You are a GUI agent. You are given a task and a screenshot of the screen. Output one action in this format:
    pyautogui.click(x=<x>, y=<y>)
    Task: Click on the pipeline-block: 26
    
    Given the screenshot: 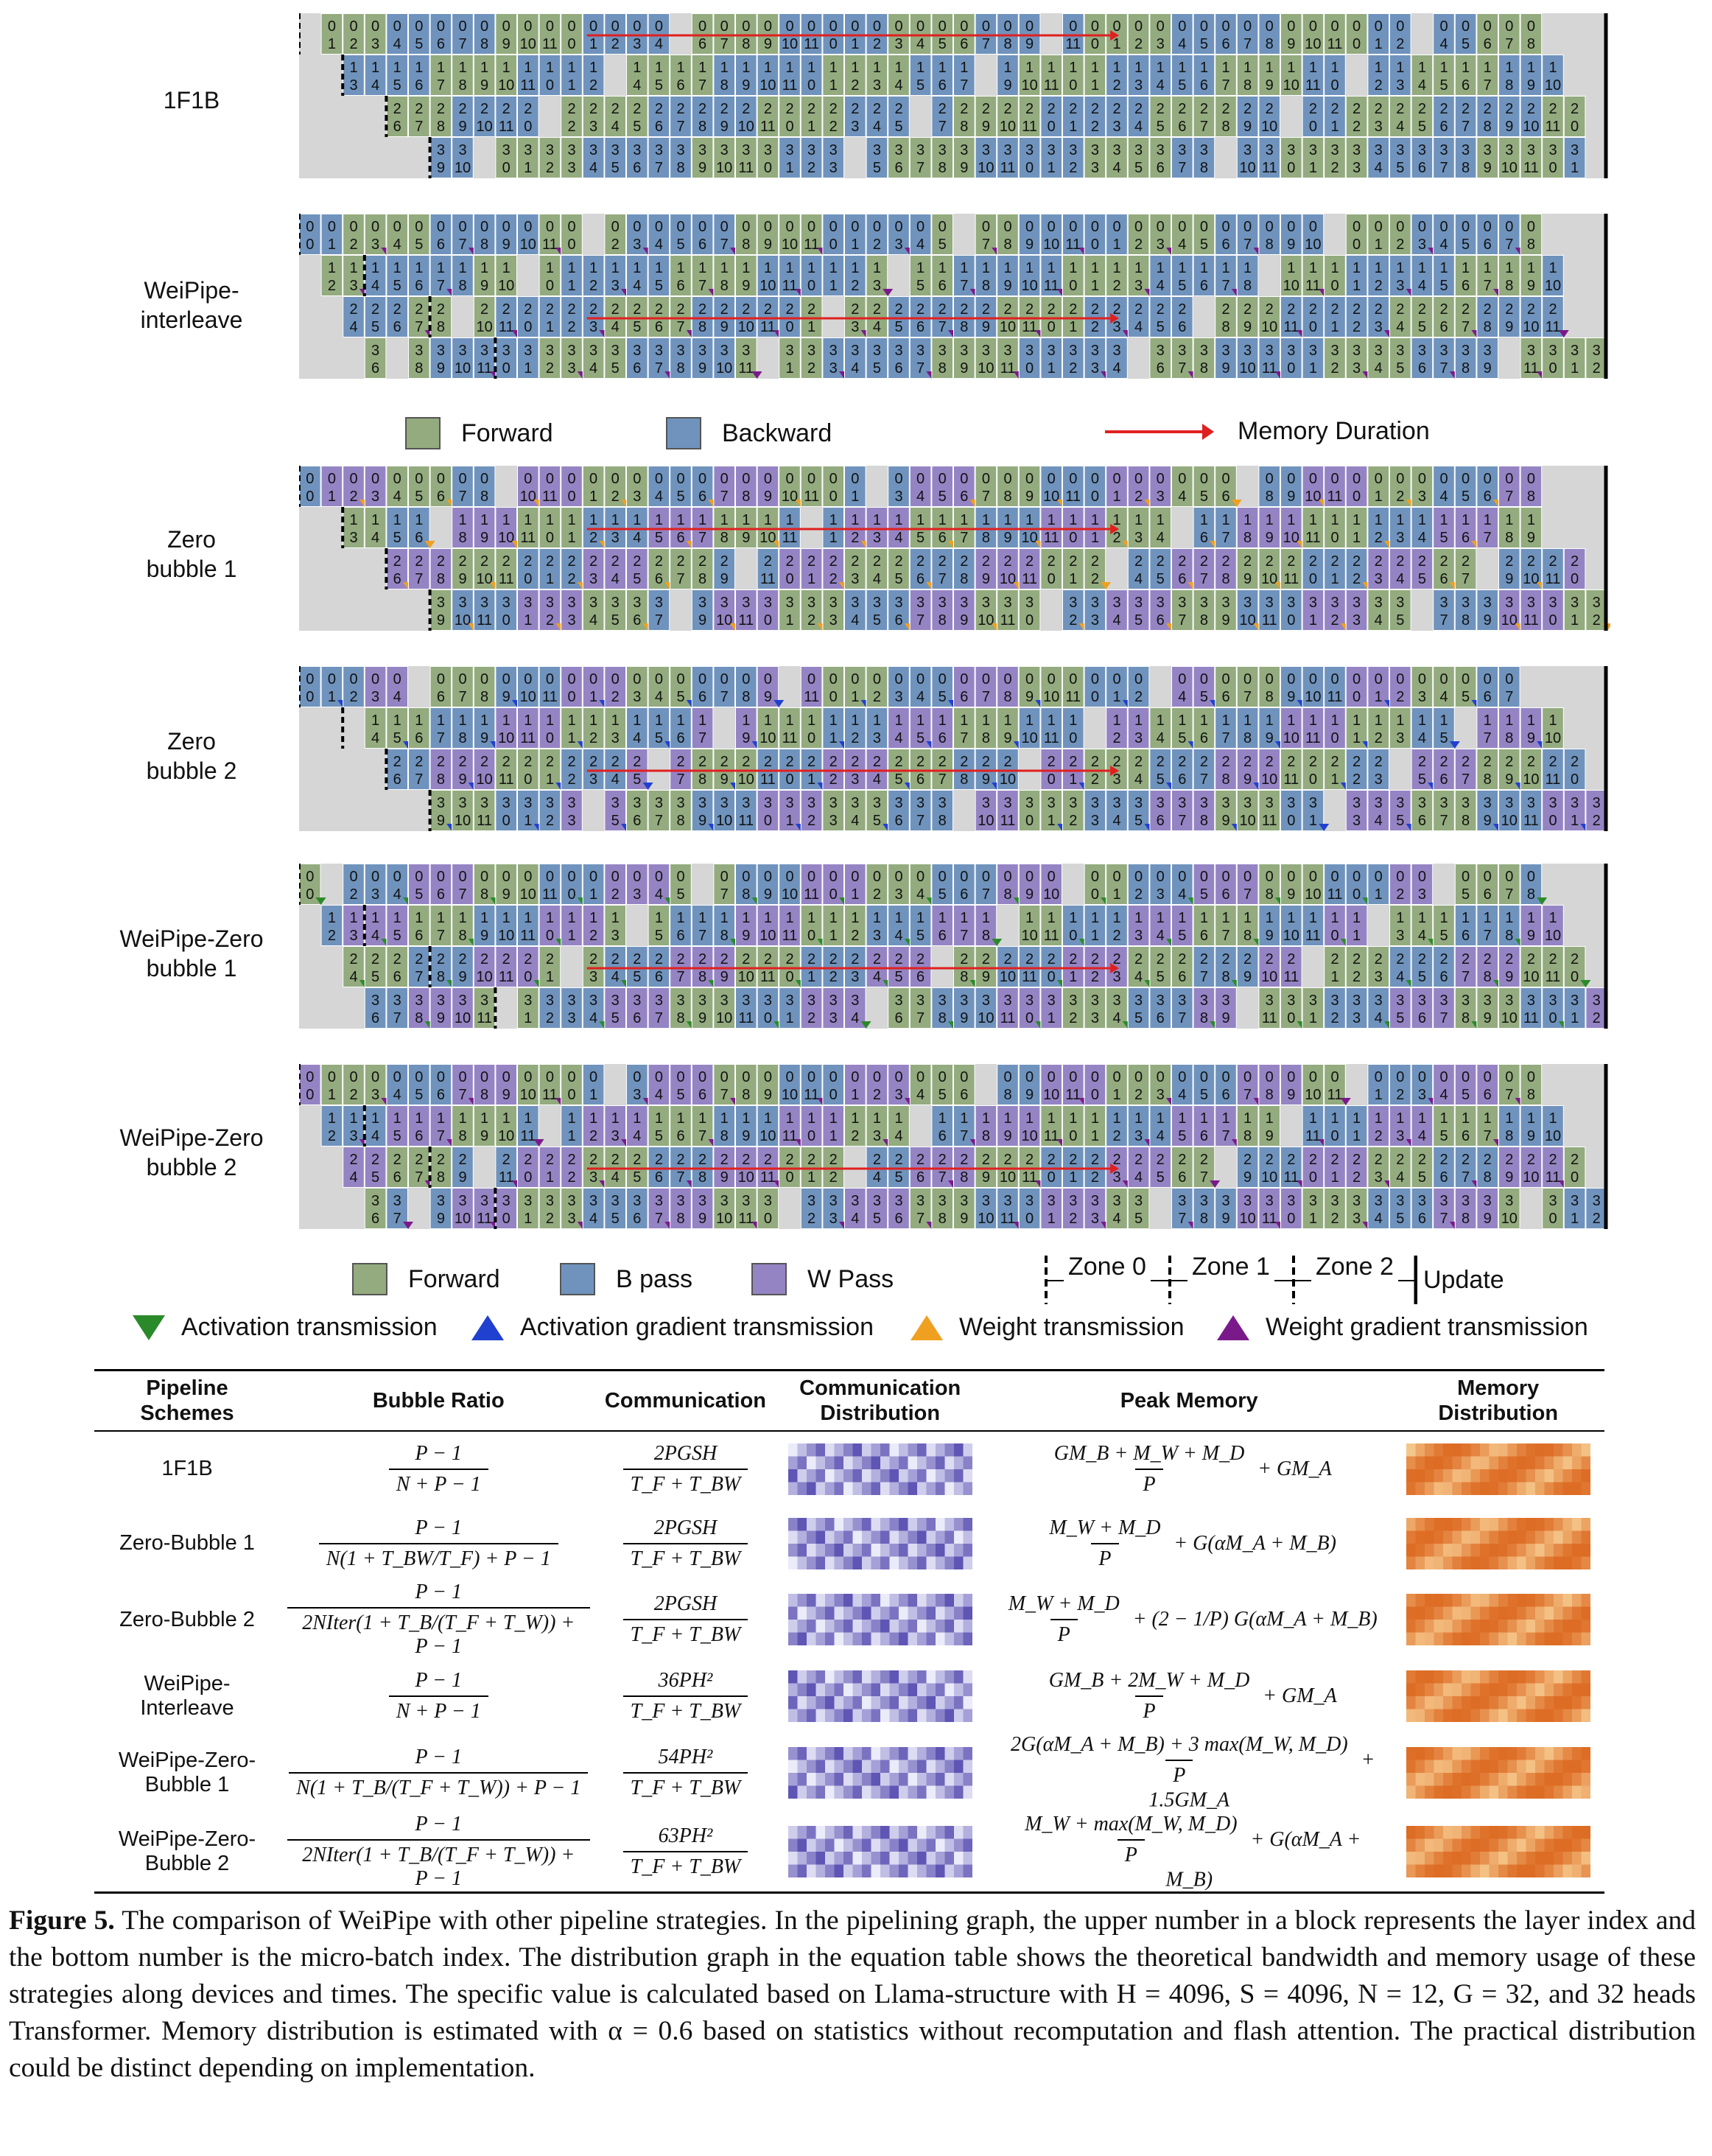 What is the action you would take?
    pyautogui.click(x=920, y=966)
    